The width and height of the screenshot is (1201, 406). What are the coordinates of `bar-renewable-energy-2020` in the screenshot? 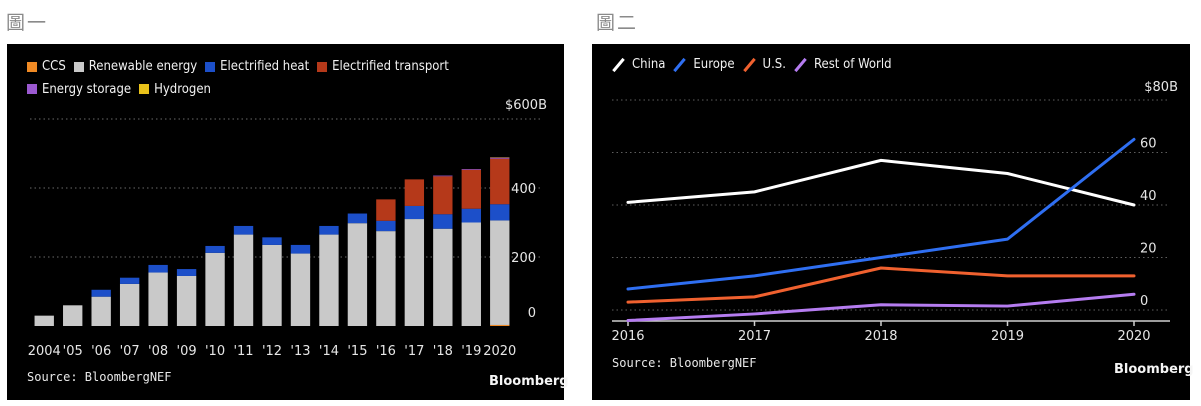 It's located at (500, 272).